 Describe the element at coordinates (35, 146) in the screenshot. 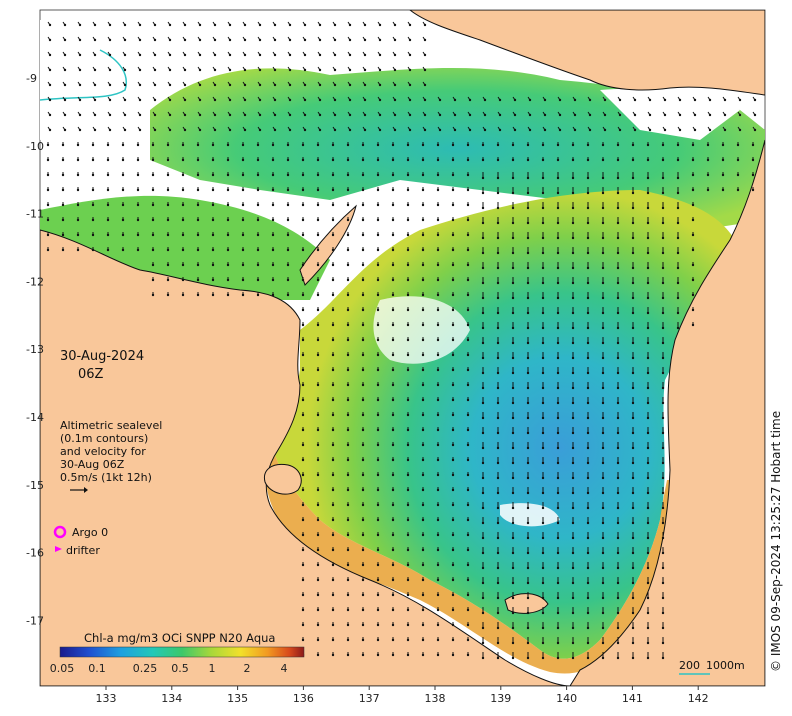

I see `lat-label: -10` at that location.